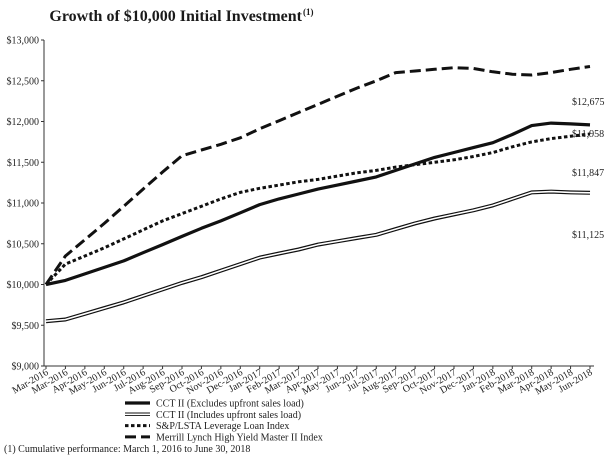 The height and width of the screenshot is (457, 608). Describe the element at coordinates (588, 134) in the screenshot. I see `end-value-label: $11,958` at that location.